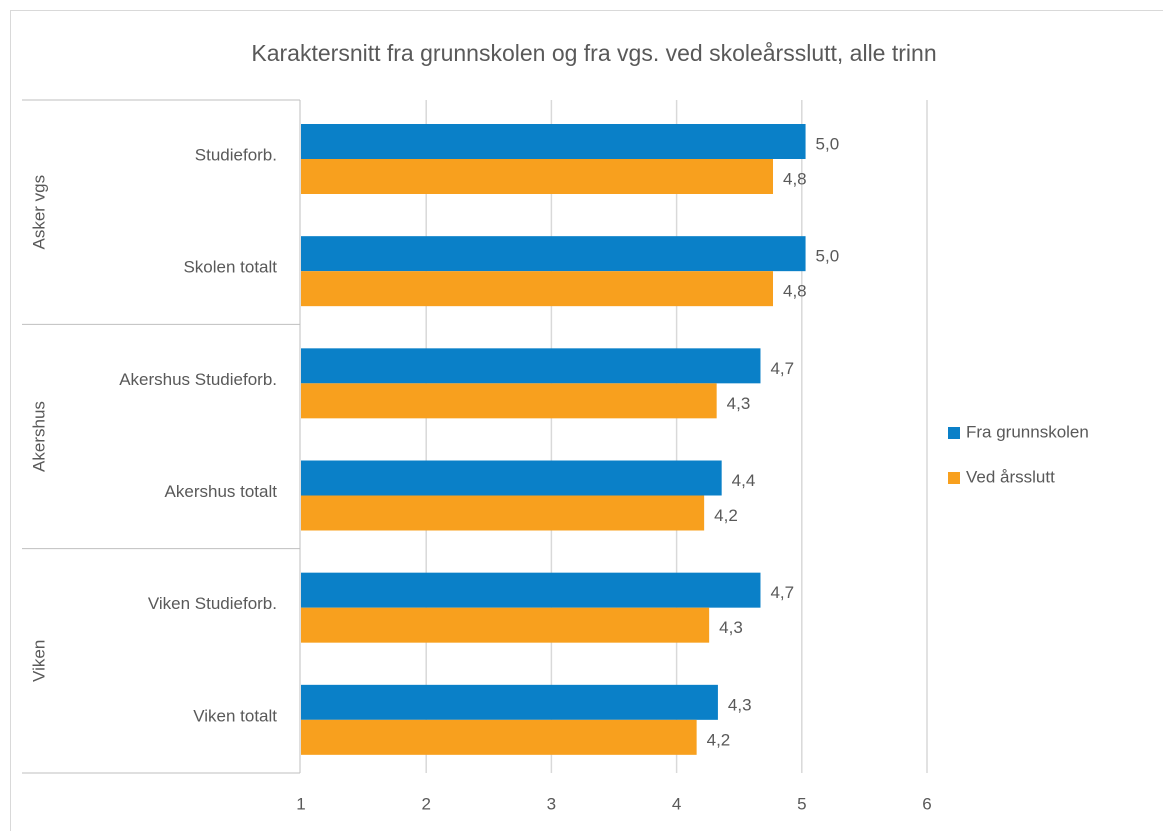 Image resolution: width=1163 pixels, height=831 pixels. Describe the element at coordinates (801, 803) in the screenshot. I see `x-tick-label: 5` at that location.